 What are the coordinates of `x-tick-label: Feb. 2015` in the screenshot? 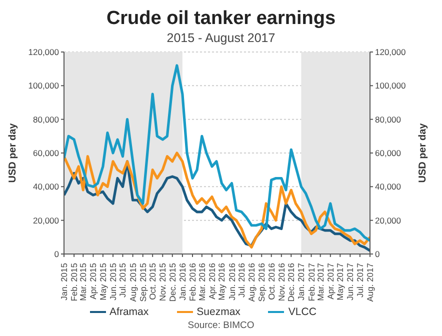 It's located at (74, 282).